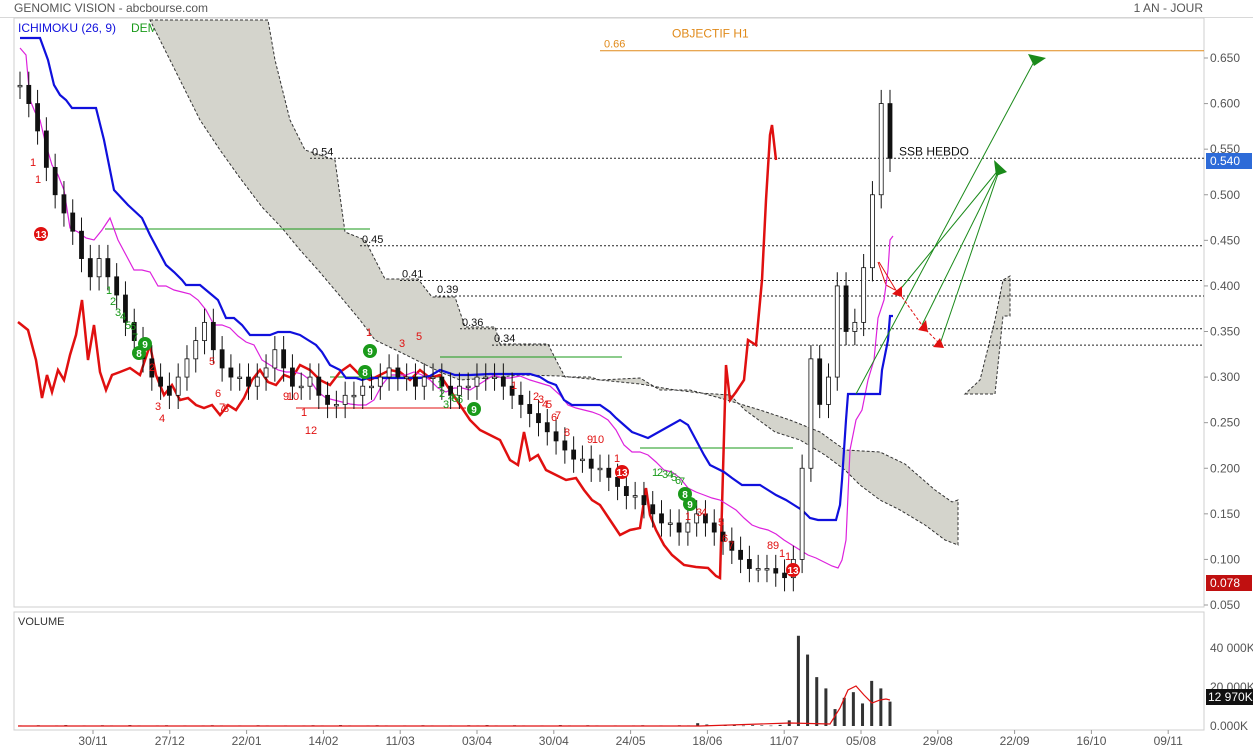 The image size is (1253, 751). I want to click on volume-last-tag, so click(1229, 697).